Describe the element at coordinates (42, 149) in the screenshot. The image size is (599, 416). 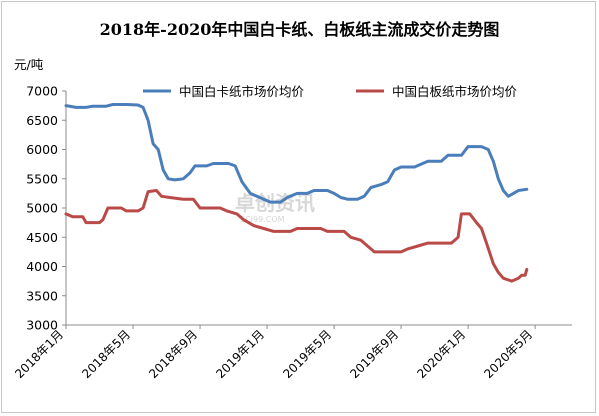
I see `y-tick-label: 6000` at that location.